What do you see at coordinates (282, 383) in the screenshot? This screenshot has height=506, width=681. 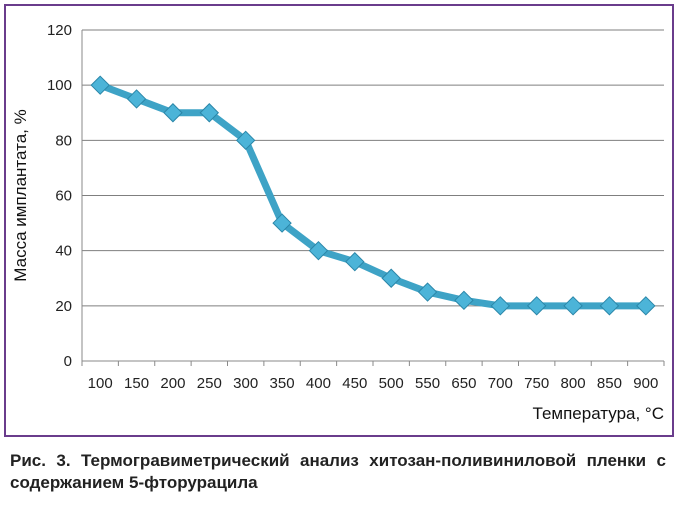 I see `x-tick-label: 350` at bounding box center [282, 383].